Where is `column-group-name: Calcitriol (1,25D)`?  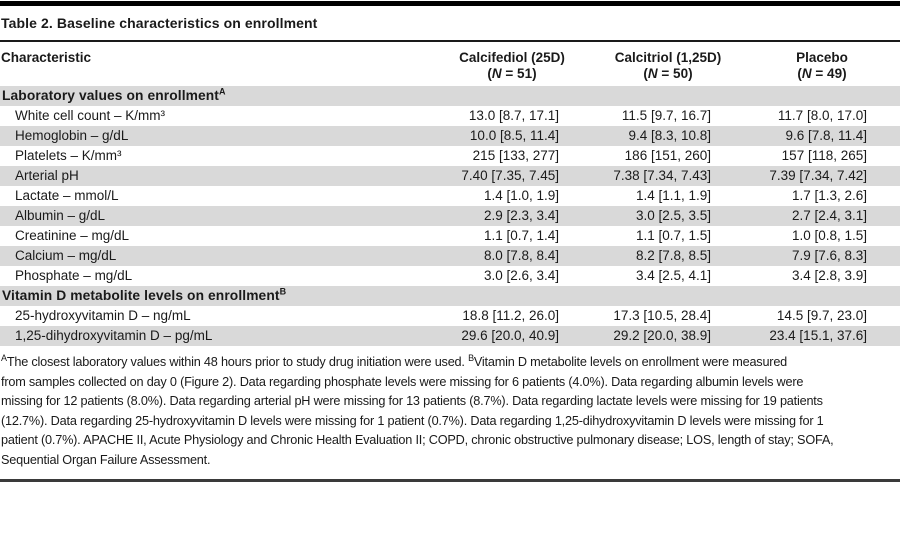 column-group-name: Calcitriol (1,25D) is located at coordinates (668, 57).